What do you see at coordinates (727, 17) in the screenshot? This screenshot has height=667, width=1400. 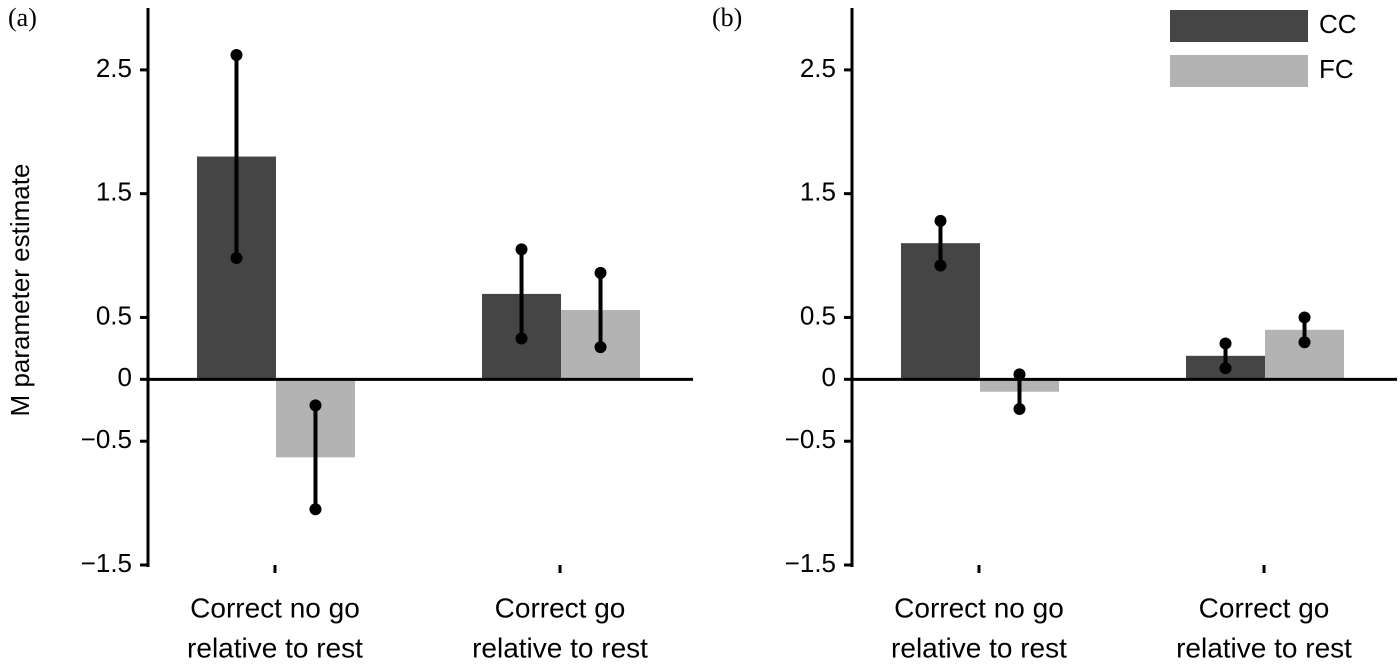 I see `panel-label: (b)` at bounding box center [727, 17].